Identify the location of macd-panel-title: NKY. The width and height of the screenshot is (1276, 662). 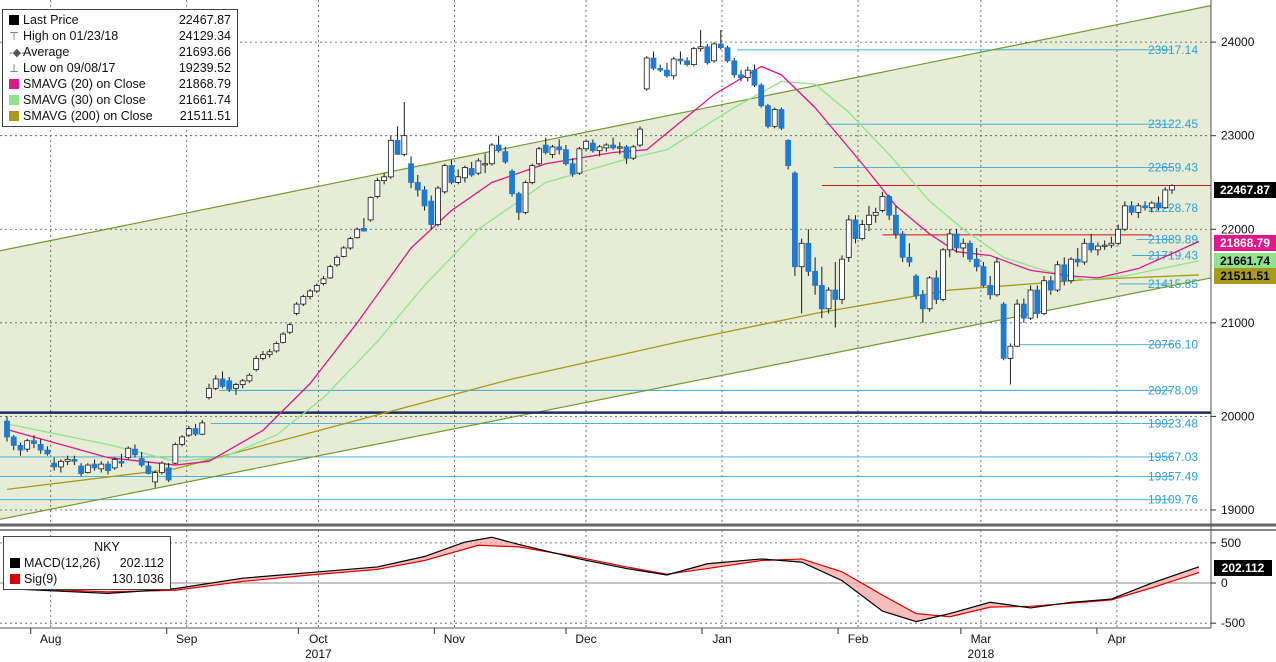
(107, 547).